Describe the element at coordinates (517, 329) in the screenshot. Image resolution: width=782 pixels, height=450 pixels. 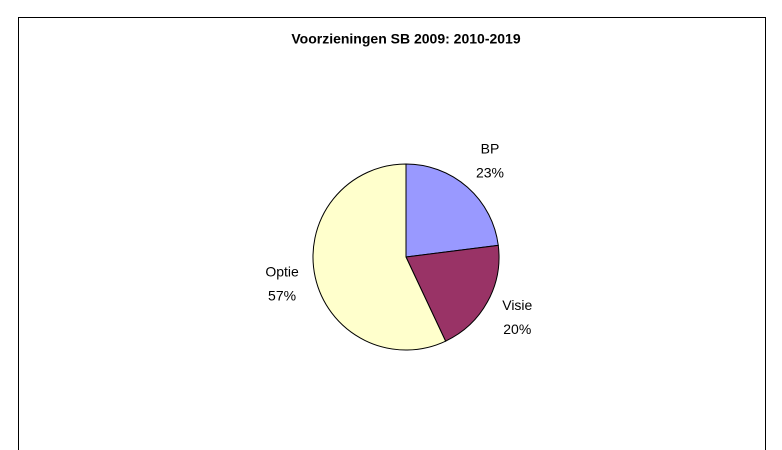
I see `slice-value-label: 20%` at that location.